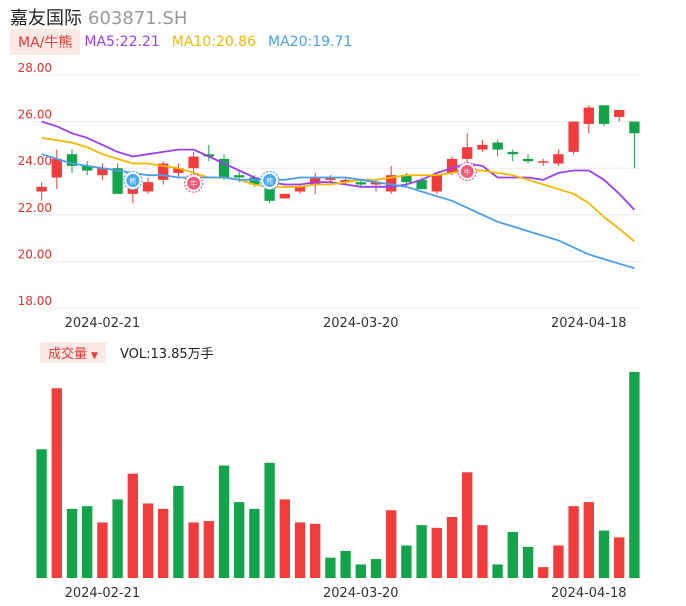 The image size is (686, 606). What do you see at coordinates (589, 323) in the screenshot?
I see `price-x-tick-label: 2024-04-18` at bounding box center [589, 323].